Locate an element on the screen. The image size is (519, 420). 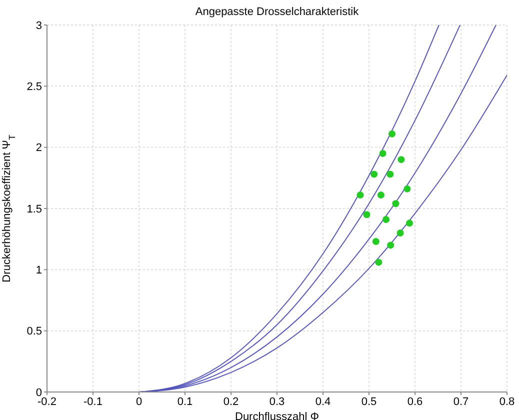
y-tick-label: 2.5 is located at coordinates (34, 87).